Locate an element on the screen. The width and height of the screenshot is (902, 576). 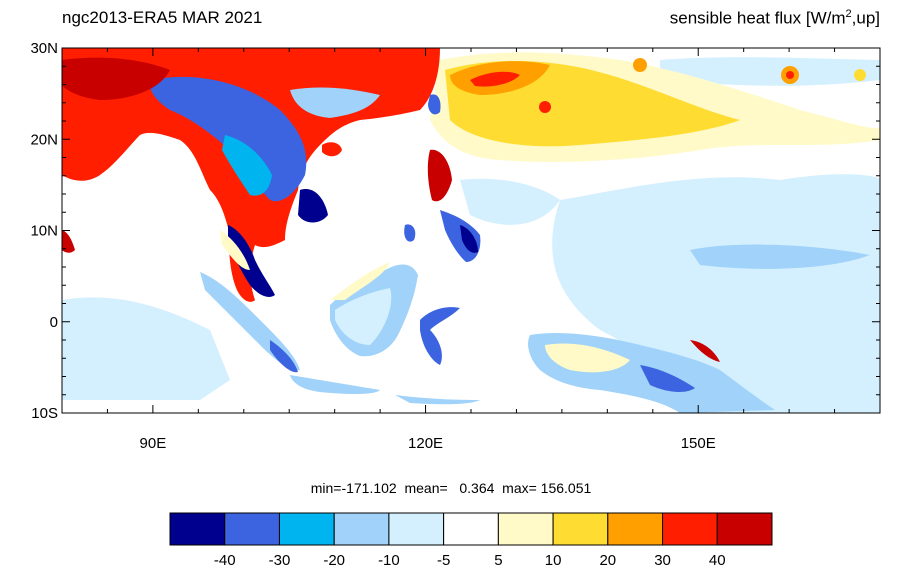
colorbar is located at coordinates (471, 529).